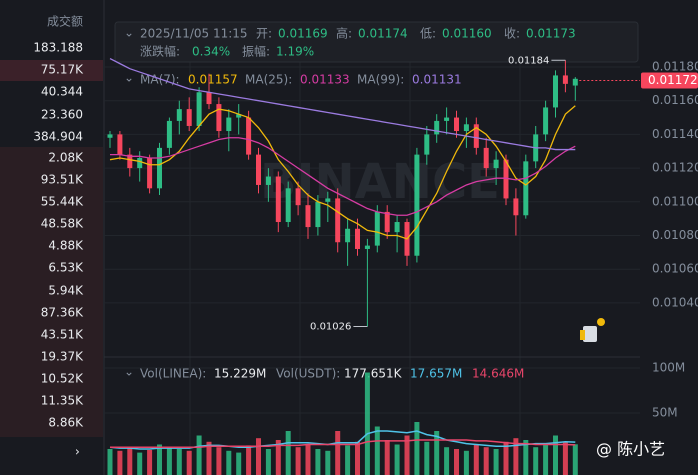  I want to click on alert-icon, so click(592, 330).